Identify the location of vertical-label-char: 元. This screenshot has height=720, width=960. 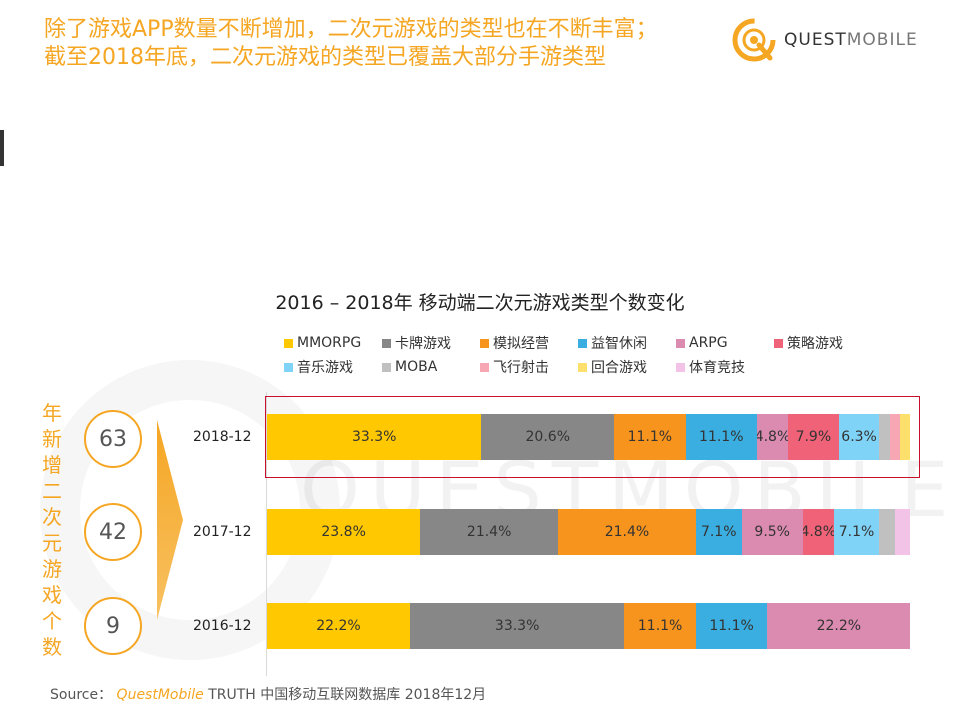
(52, 543).